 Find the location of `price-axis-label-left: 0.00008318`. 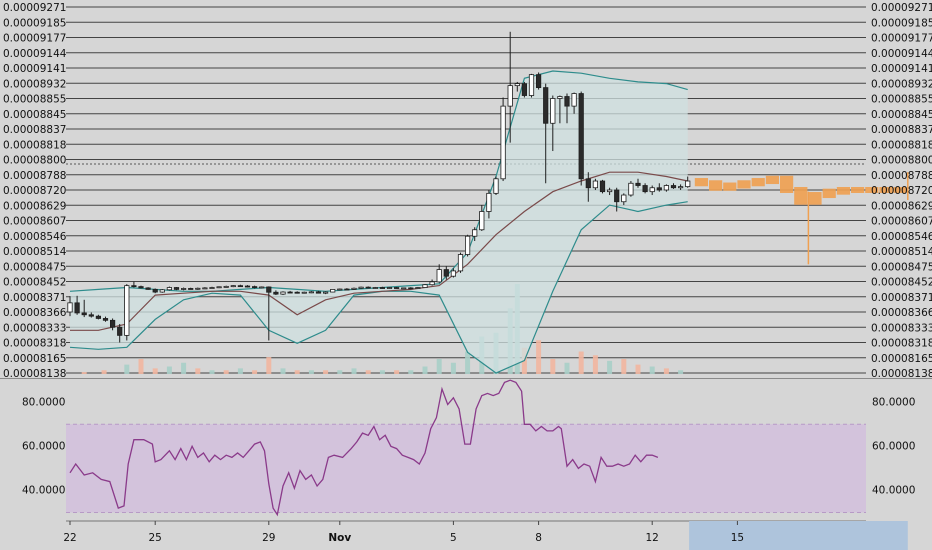

price-axis-label-left: 0.00008318 is located at coordinates (34, 344).